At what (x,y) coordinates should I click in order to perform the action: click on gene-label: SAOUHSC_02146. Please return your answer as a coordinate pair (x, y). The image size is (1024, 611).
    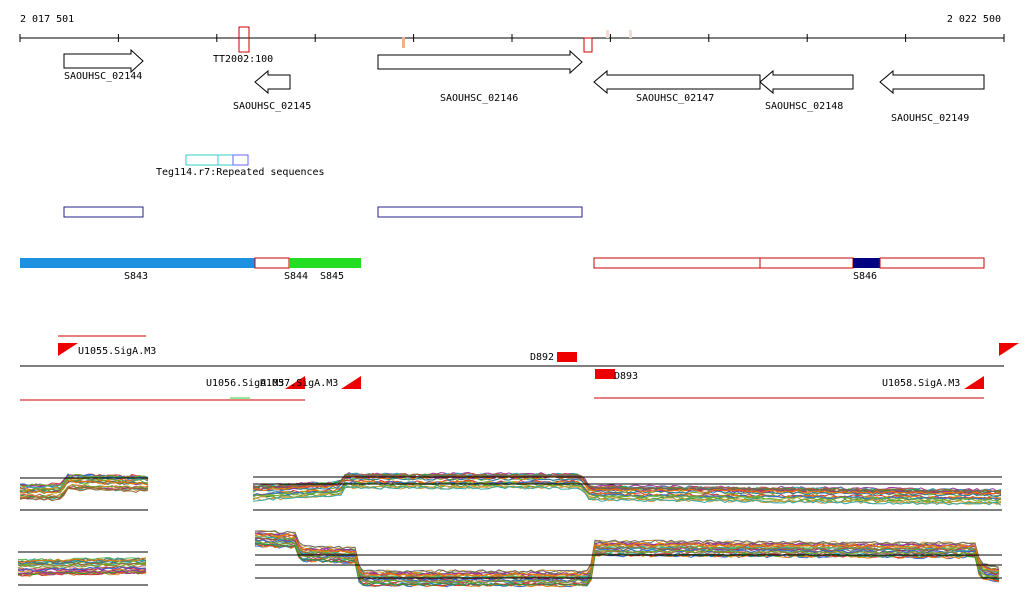
    Looking at the image, I should click on (479, 98).